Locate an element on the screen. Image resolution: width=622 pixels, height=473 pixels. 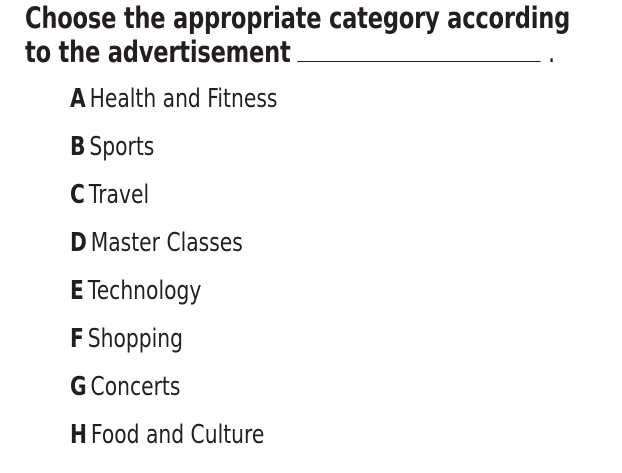
option-label: Travel is located at coordinates (119, 195).